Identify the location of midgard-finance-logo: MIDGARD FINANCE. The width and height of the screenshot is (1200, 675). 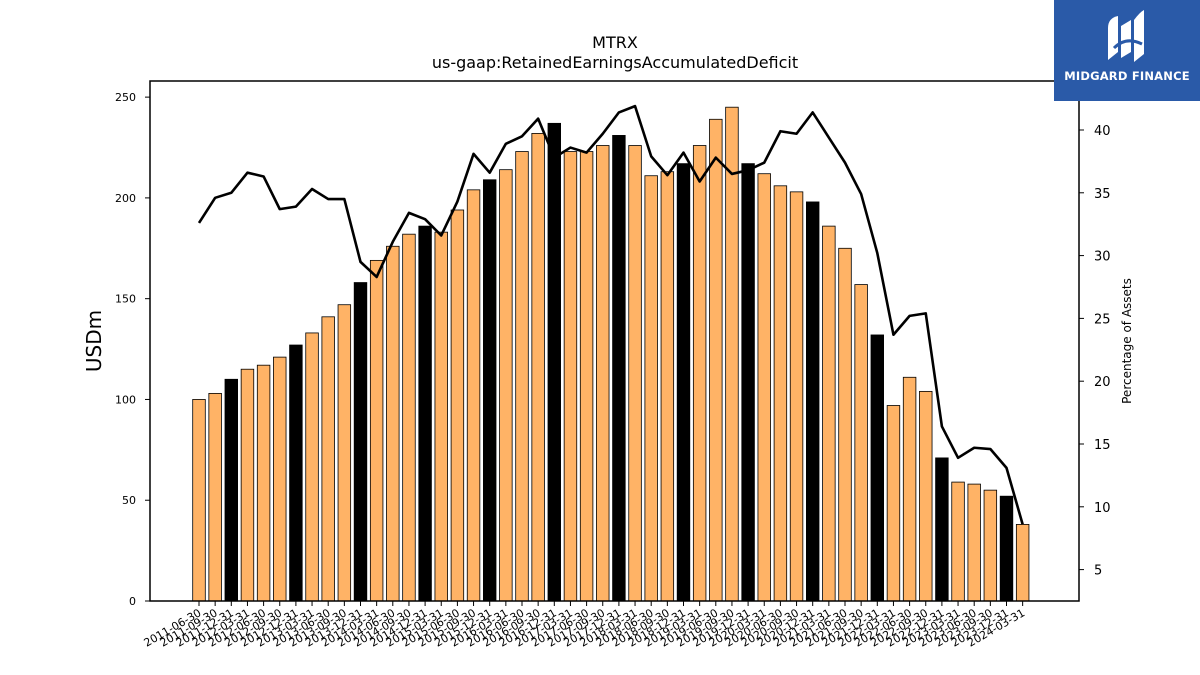
(1127, 50).